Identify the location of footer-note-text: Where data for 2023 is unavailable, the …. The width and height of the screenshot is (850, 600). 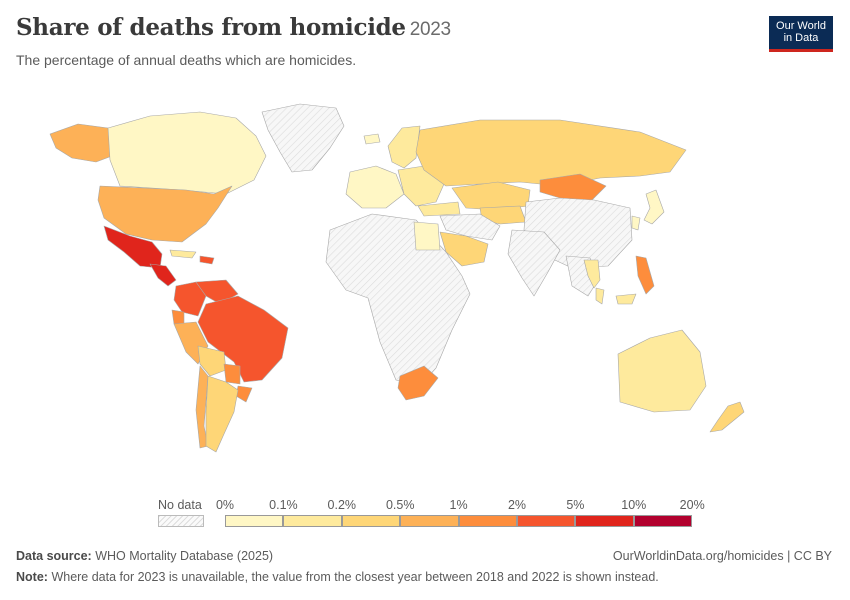
(355, 577).